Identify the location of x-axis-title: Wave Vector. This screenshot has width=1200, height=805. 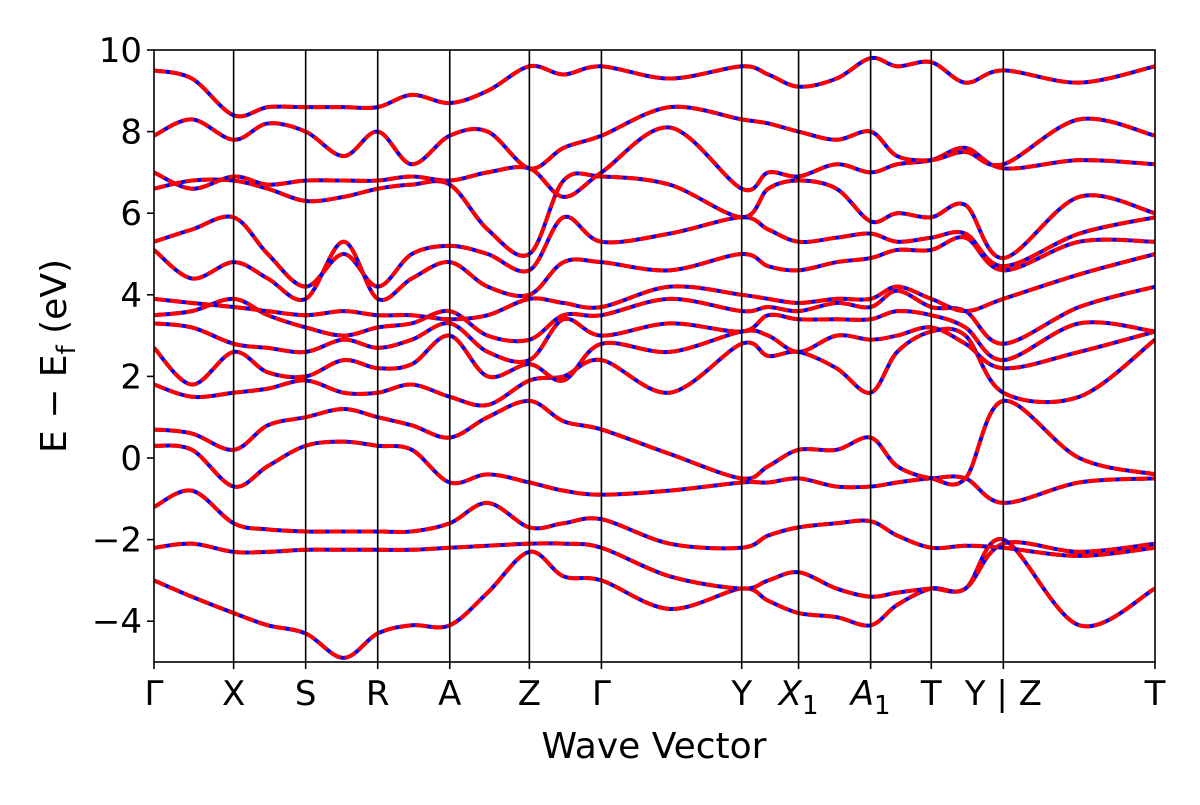
(654, 746).